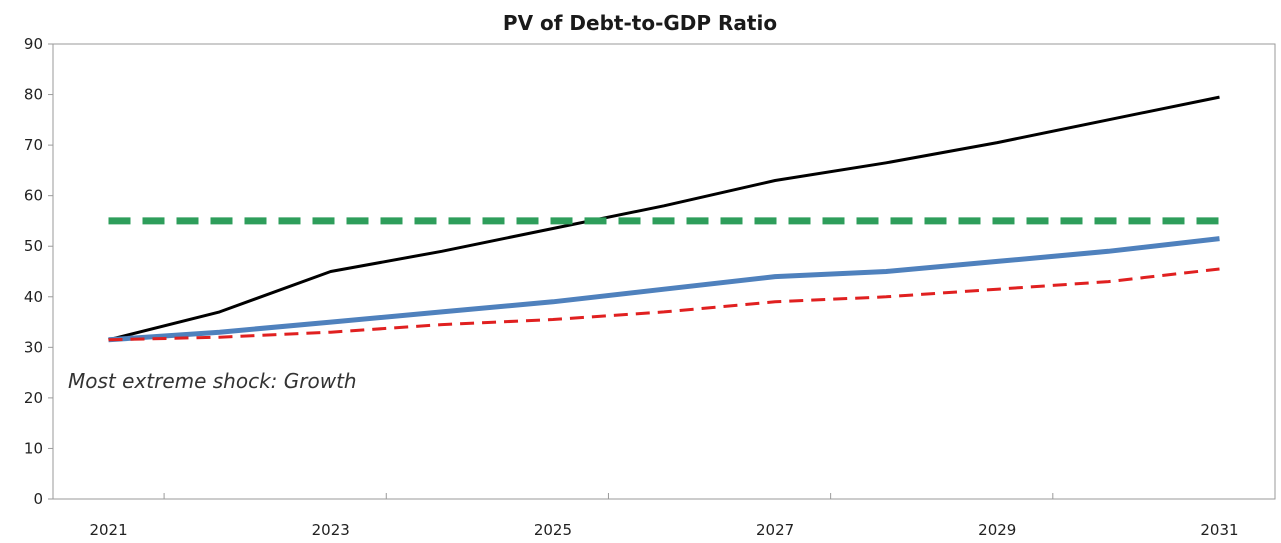 This screenshot has height=543, width=1281. I want to click on y-tick-label: 60, so click(33, 196).